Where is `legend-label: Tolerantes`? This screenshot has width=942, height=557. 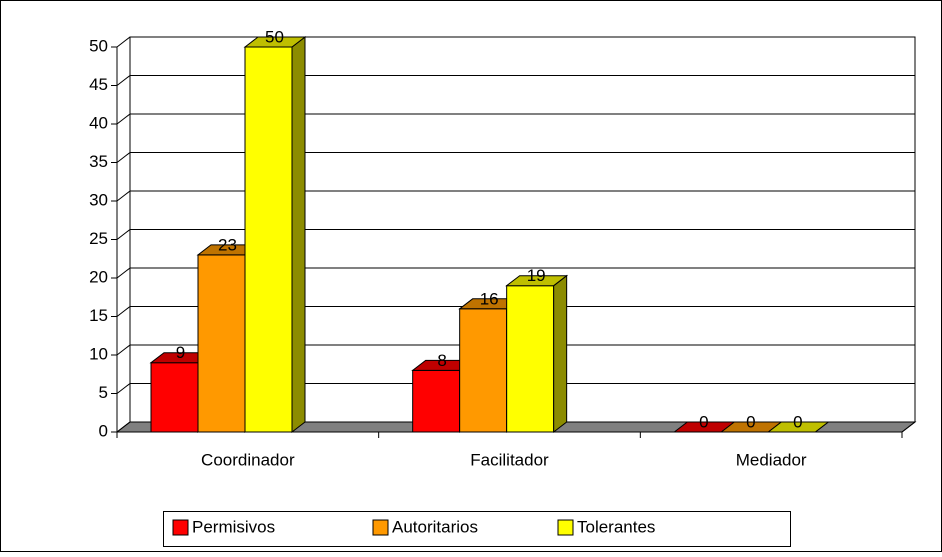
legend-label: Tolerantes is located at coordinates (616, 526).